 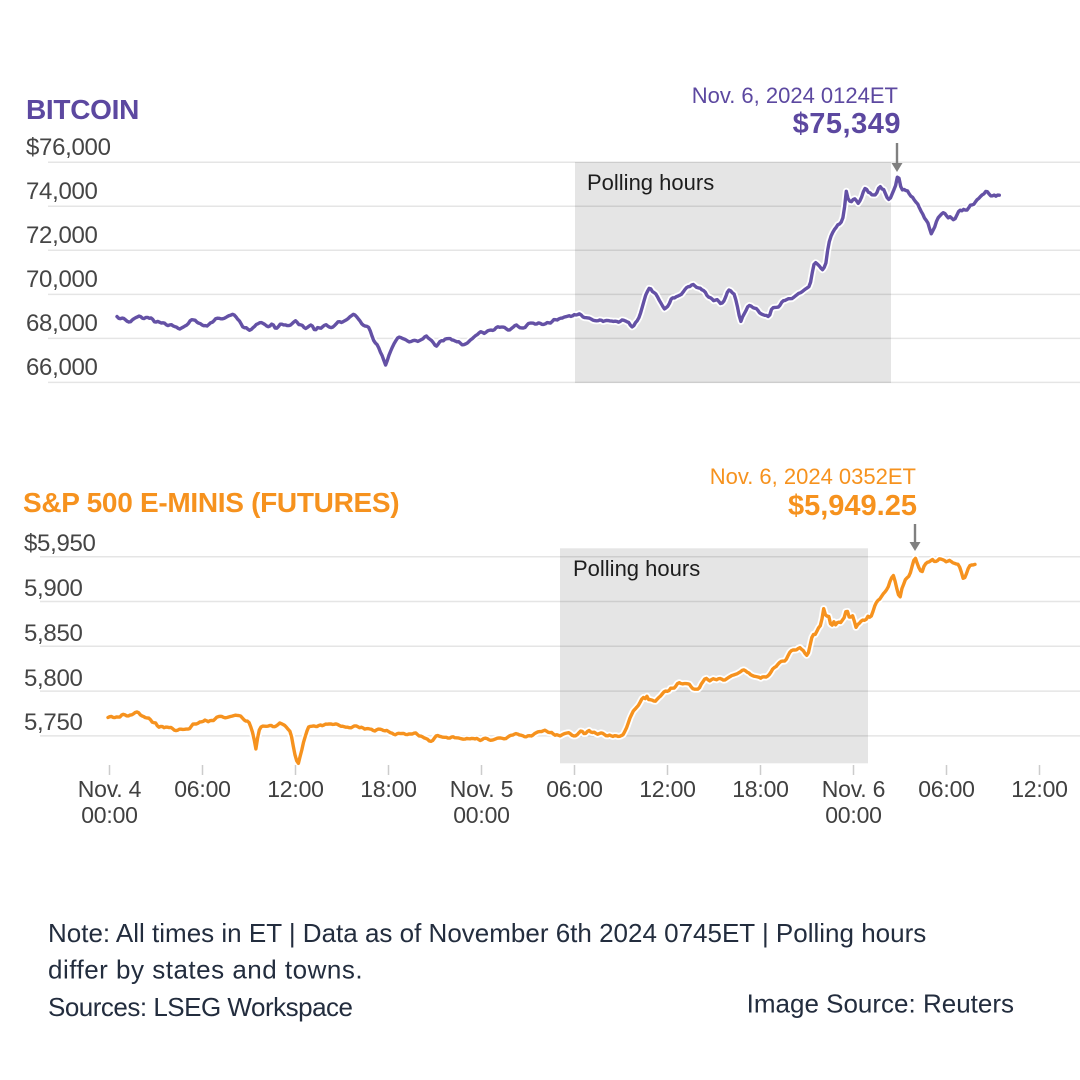 I want to click on svg-text: differ by states and towns., so click(x=205, y=970).